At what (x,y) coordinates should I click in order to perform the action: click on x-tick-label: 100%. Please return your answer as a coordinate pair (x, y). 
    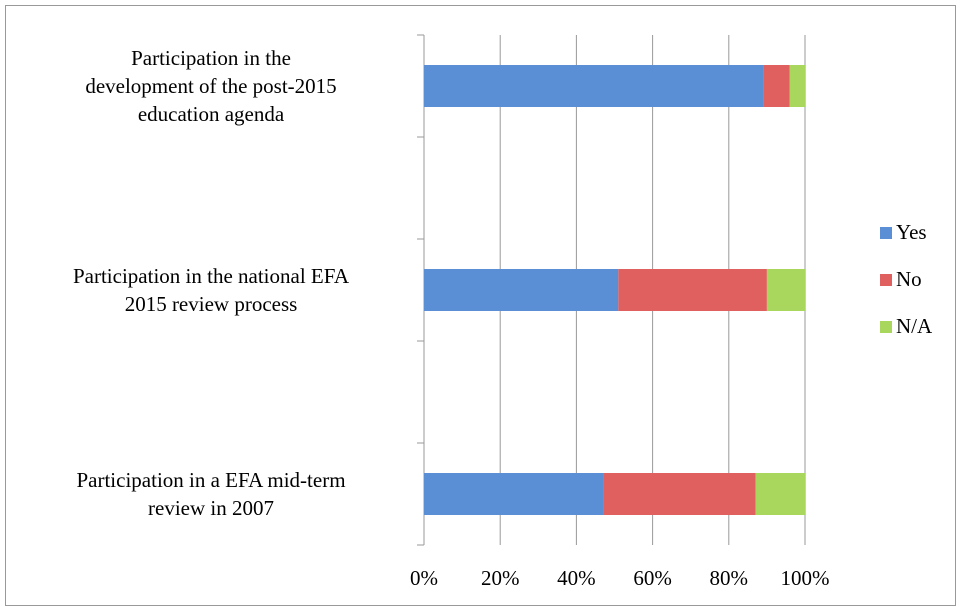
    Looking at the image, I should click on (805, 578).